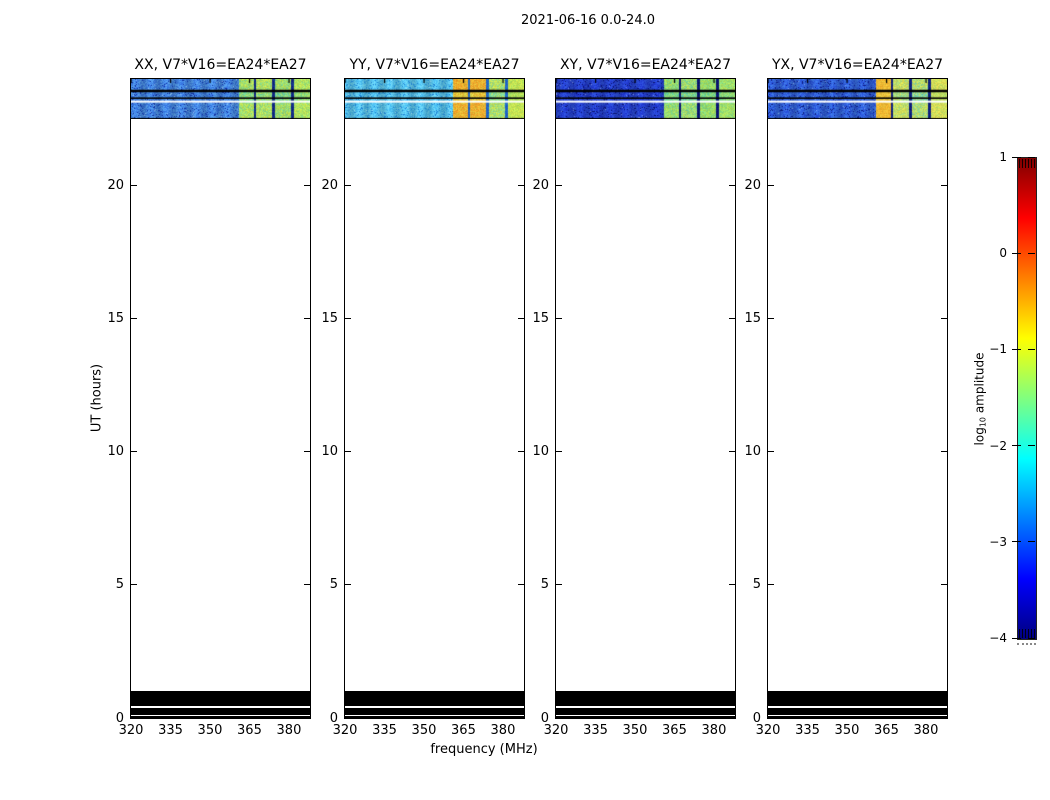 The height and width of the screenshot is (800, 1050). I want to click on colorbar-label-suffix: amplitude, so click(979, 384).